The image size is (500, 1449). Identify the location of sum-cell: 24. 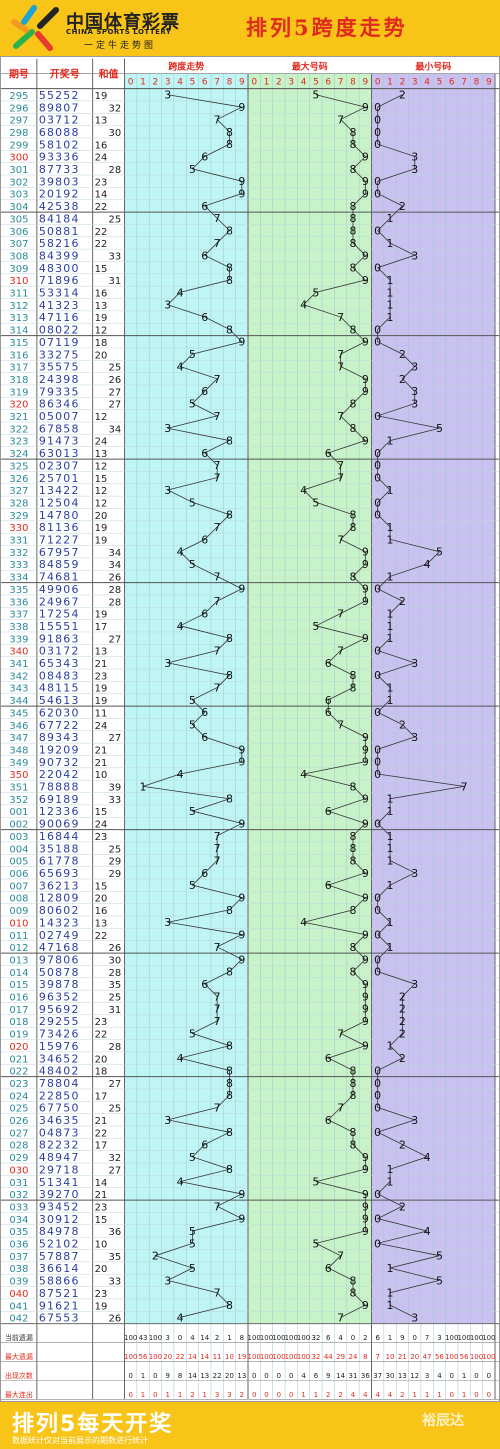
(101, 442).